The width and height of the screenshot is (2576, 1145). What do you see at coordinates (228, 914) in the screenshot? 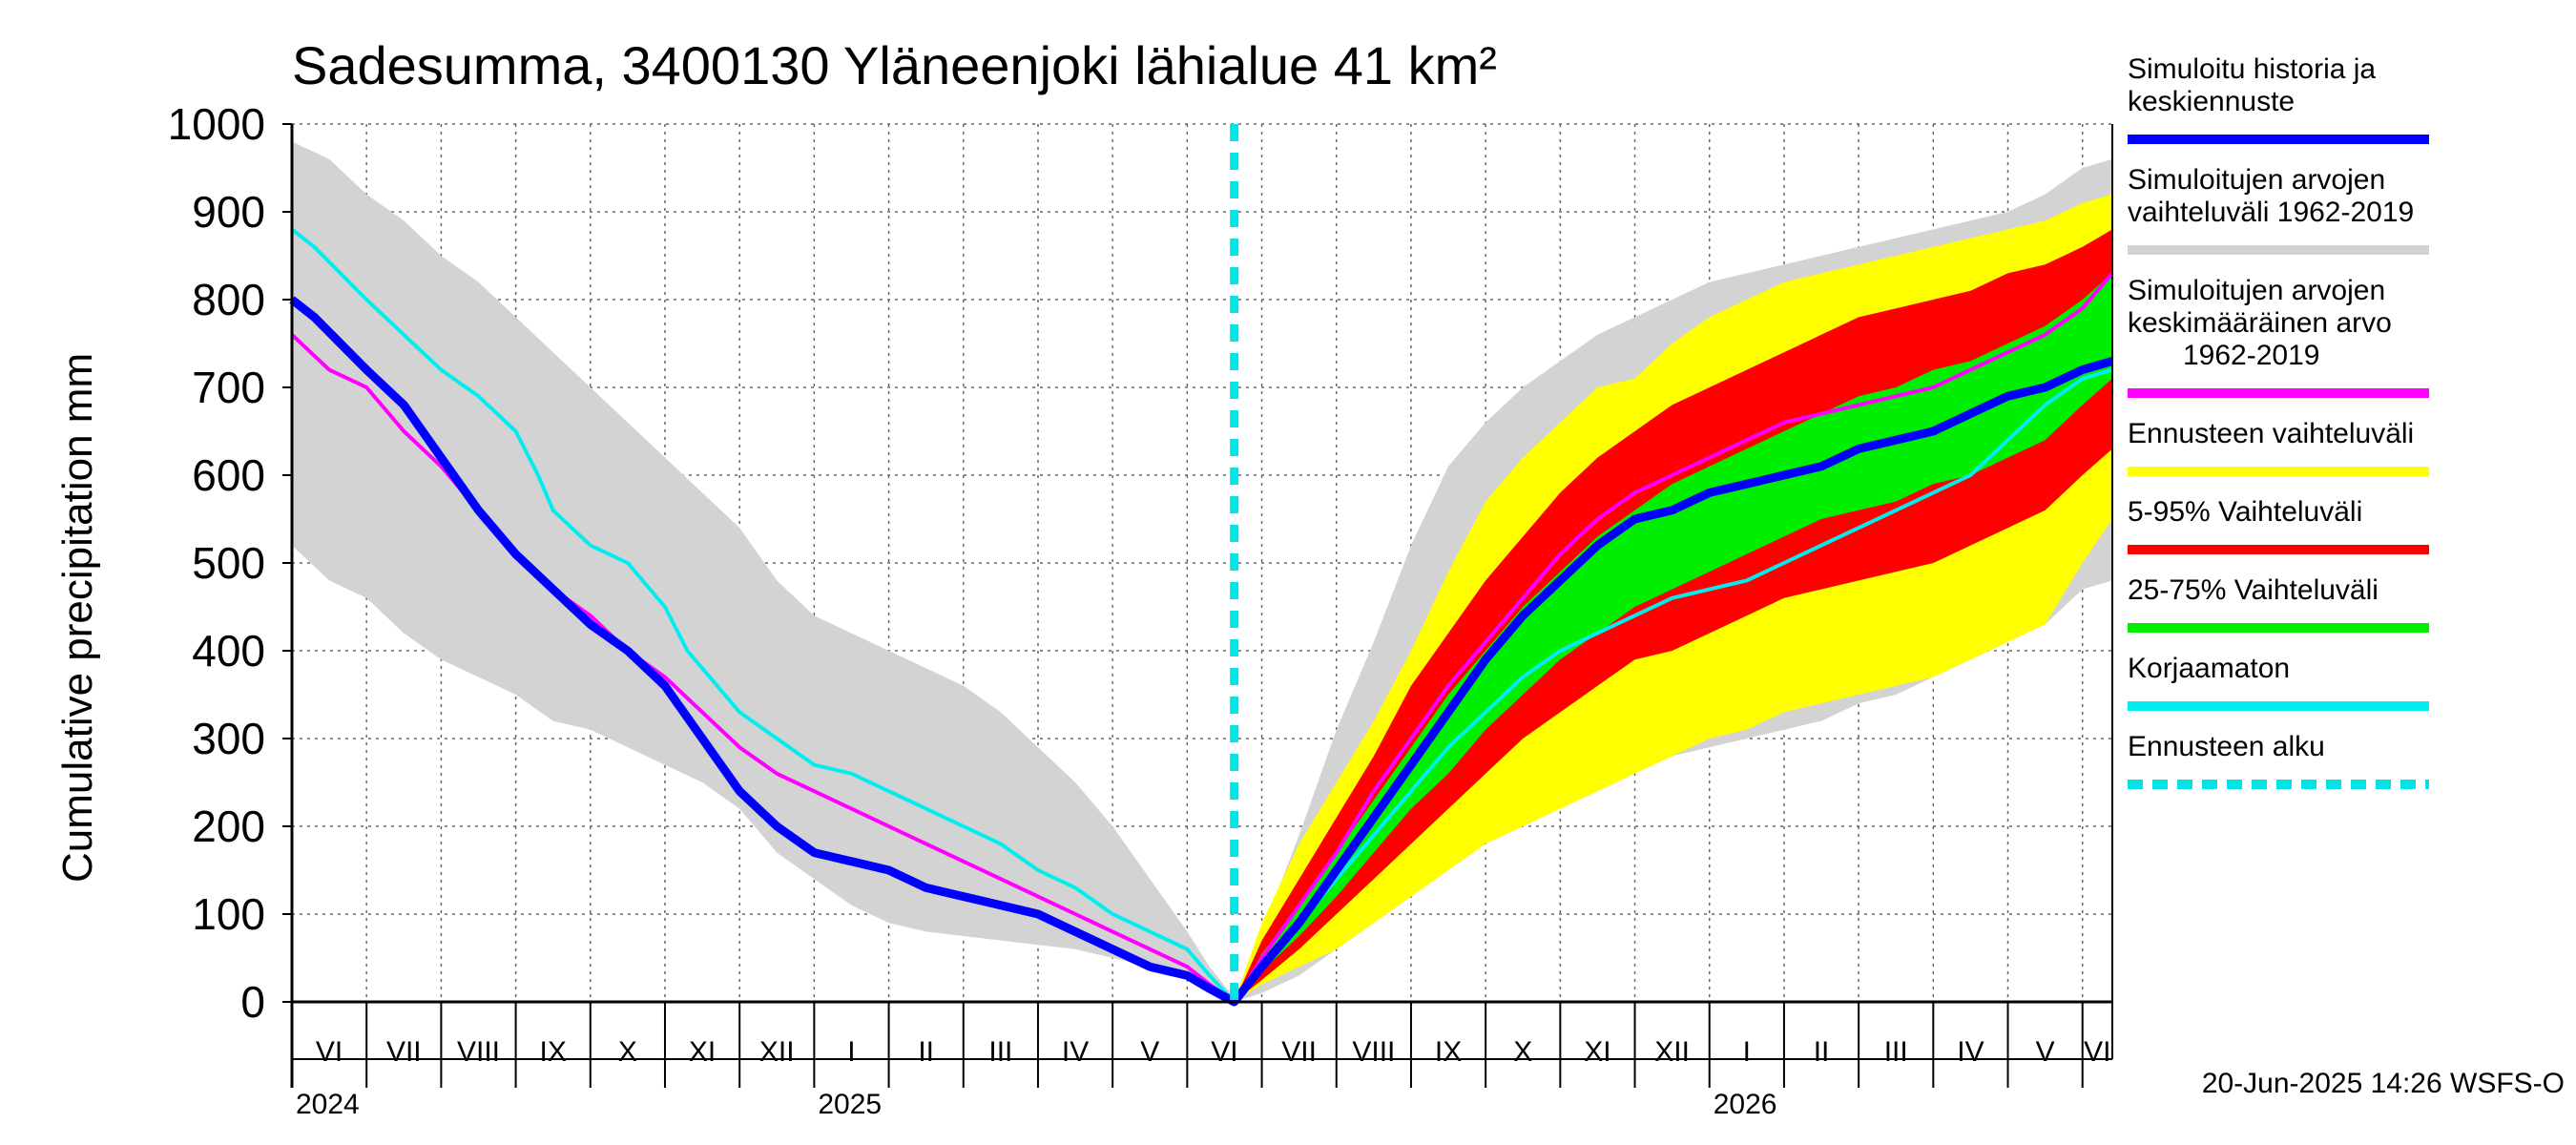
I see `y-tick-label: 100` at bounding box center [228, 914].